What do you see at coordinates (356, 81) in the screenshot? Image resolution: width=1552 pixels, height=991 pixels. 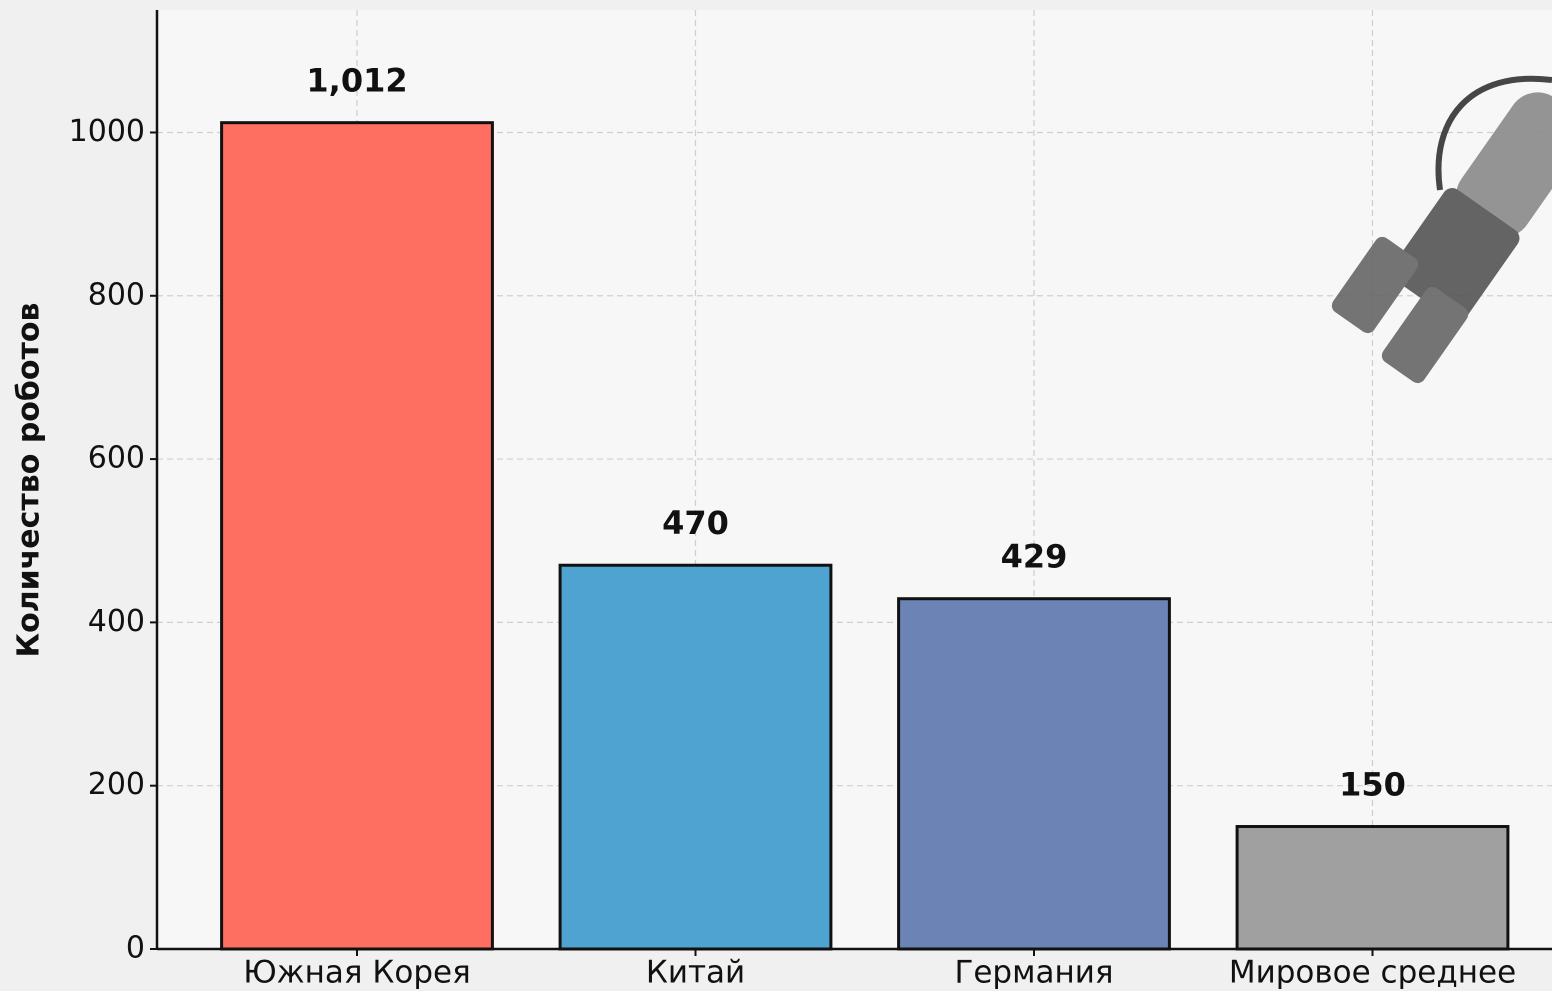 I see `value-label: 1,012` at bounding box center [356, 81].